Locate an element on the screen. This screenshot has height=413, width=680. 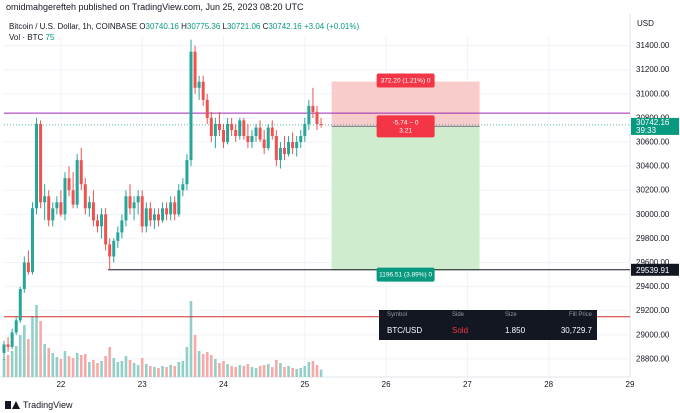
open-value: 30740.16 is located at coordinates (162, 26).